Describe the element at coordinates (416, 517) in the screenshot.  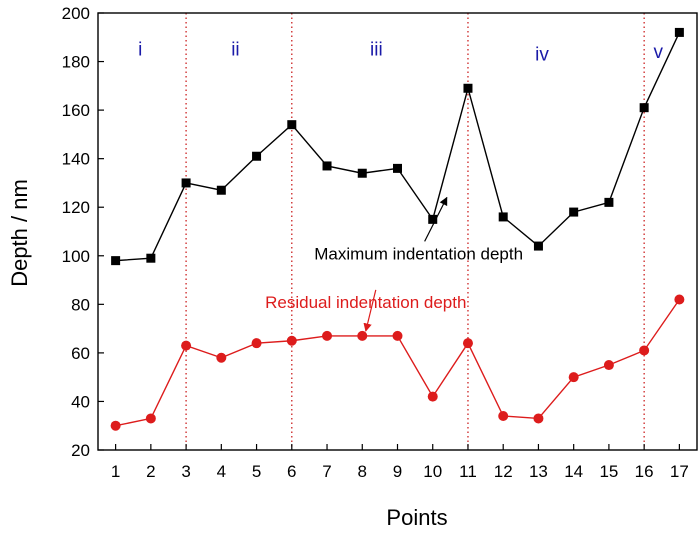
I see `x-axis-title: Points` at that location.